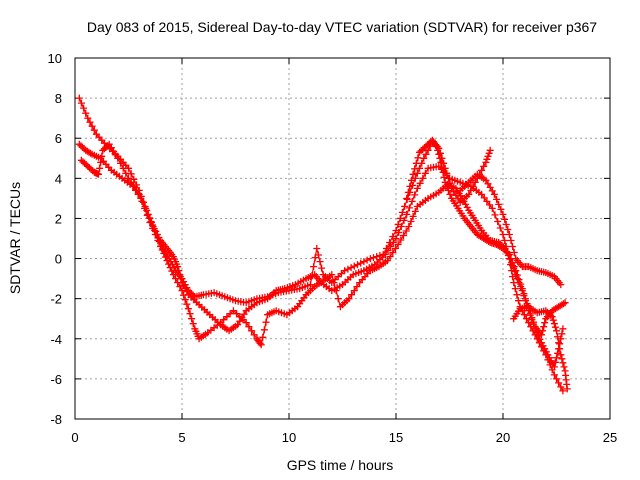  Describe the element at coordinates (56, 379) in the screenshot. I see `y-tick-label: -6` at that location.